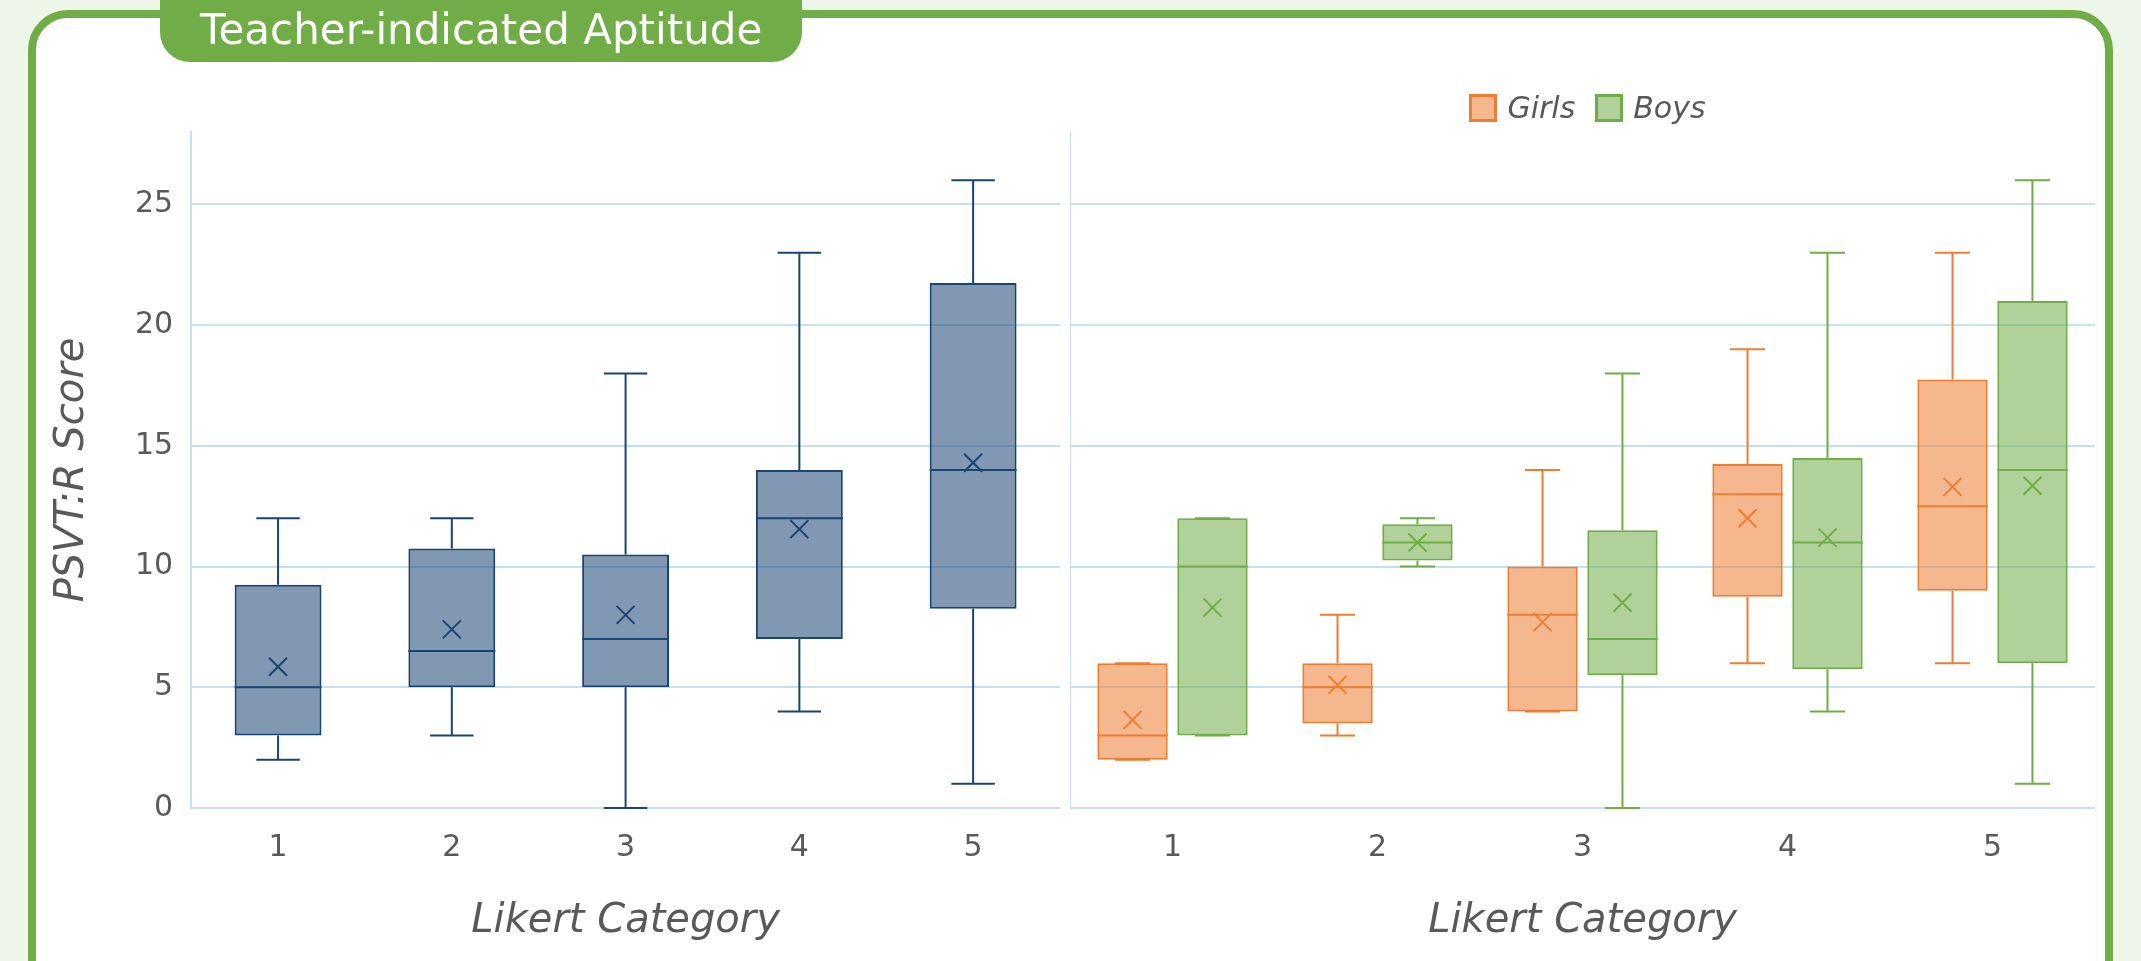 This screenshot has width=2141, height=961. What do you see at coordinates (1541, 107) in the screenshot?
I see `legend-label: Girls` at bounding box center [1541, 107].